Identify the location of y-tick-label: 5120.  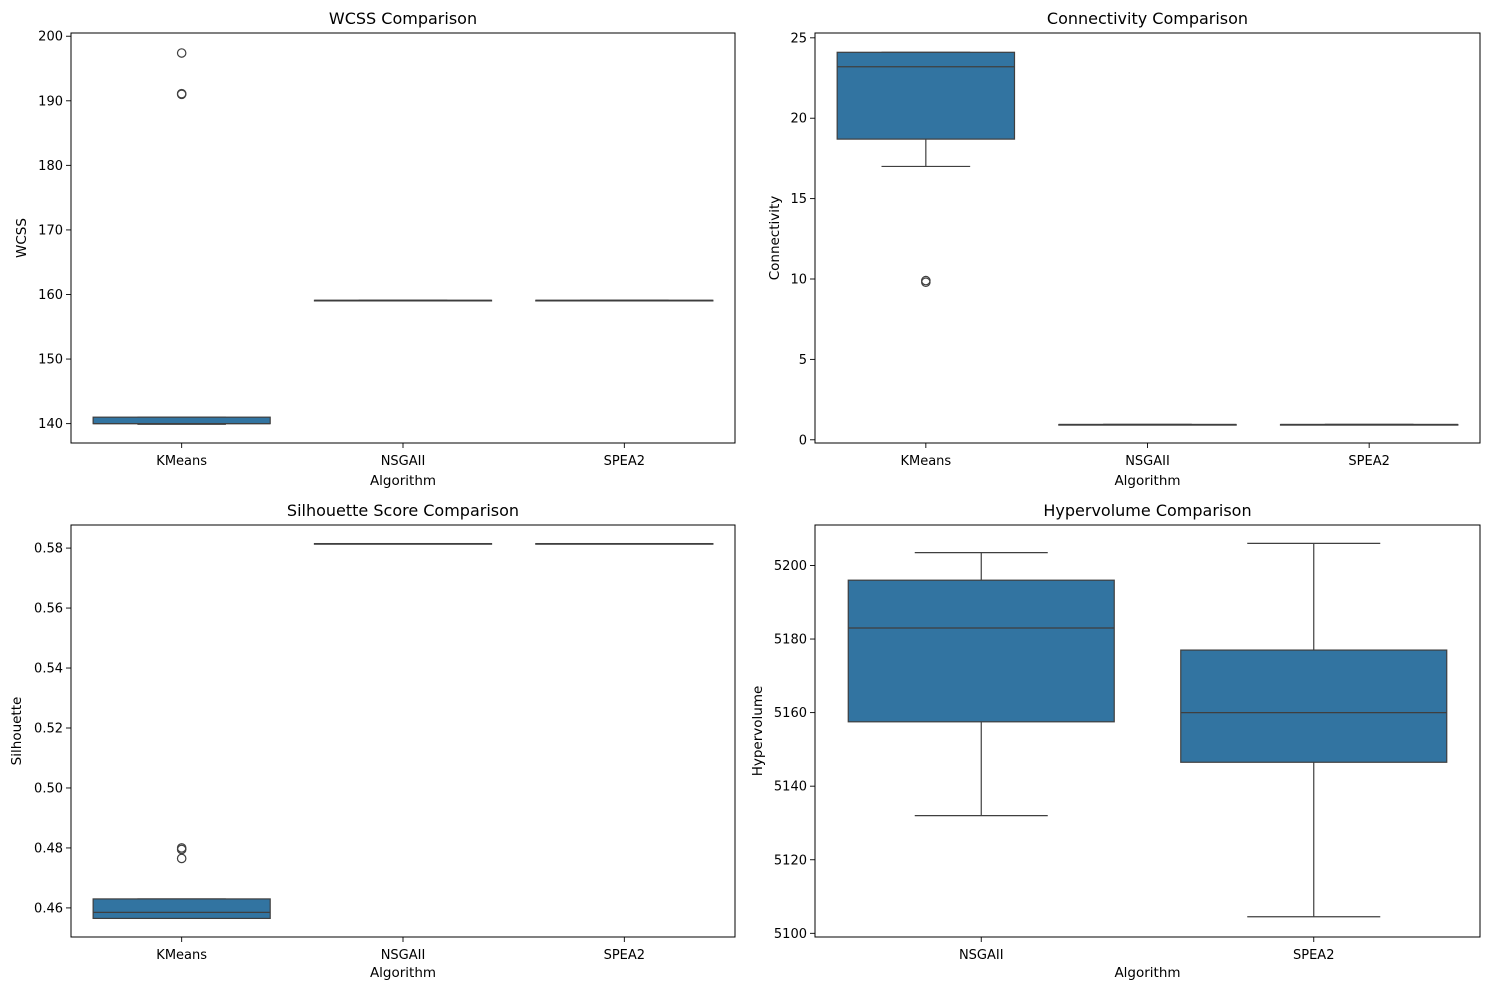
(790, 860).